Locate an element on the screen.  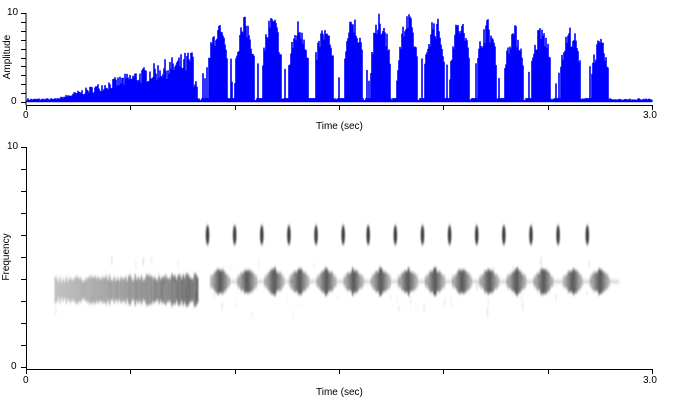
spectrogram-x-tick-left: 0 is located at coordinates (26, 380).